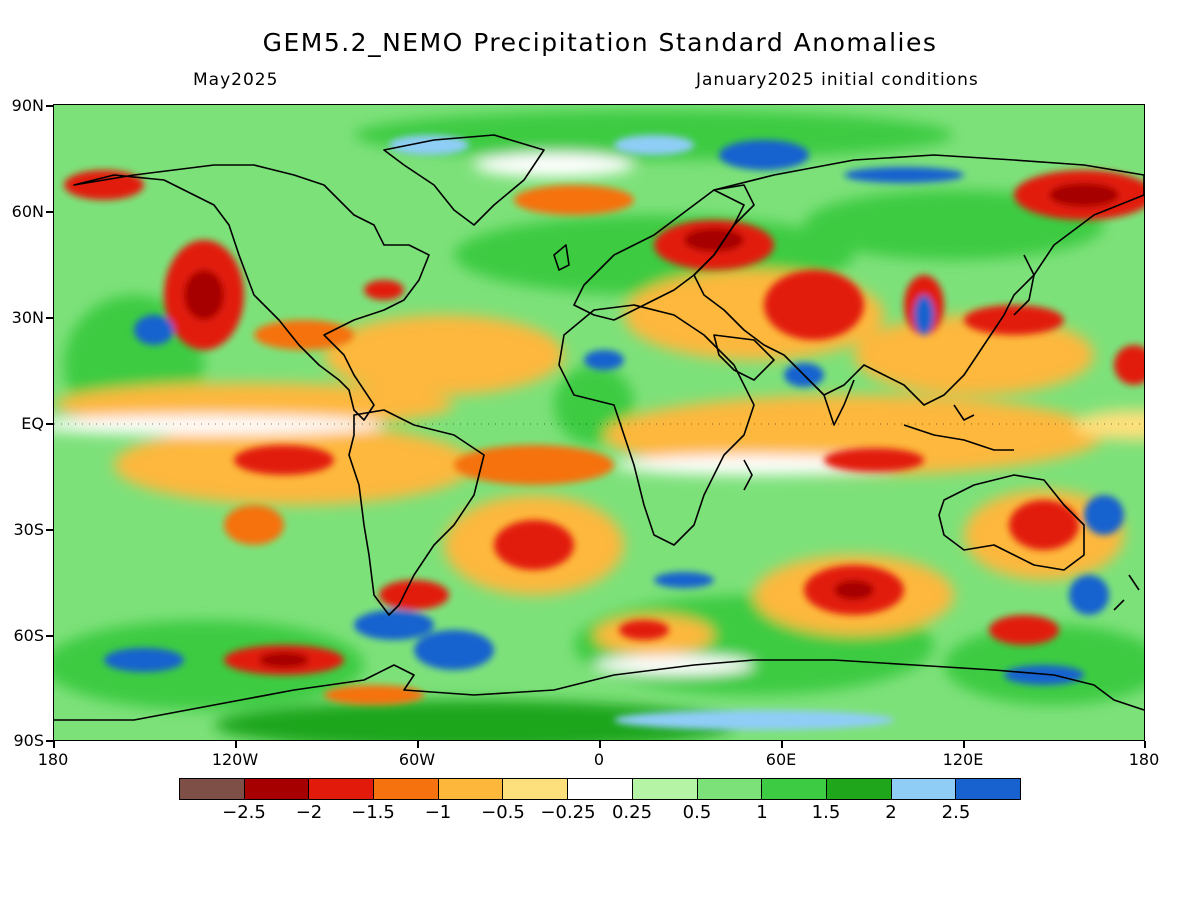  I want to click on initial-conditions: January2025 initial conditions, so click(837, 80).